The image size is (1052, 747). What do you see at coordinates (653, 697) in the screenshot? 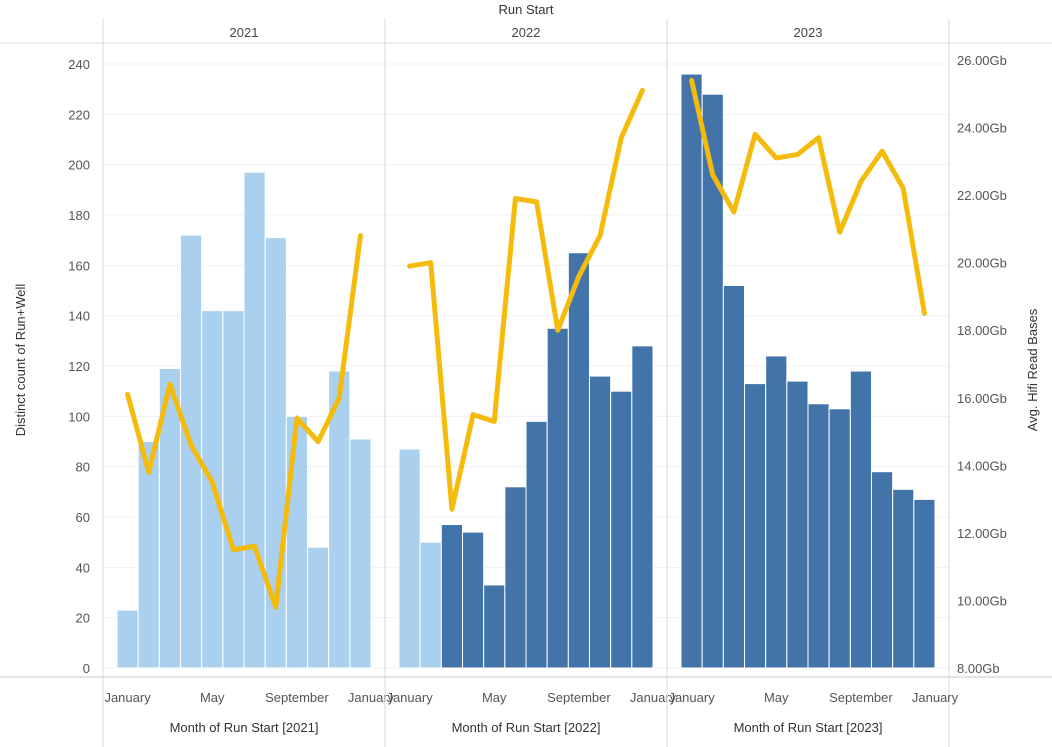
I see `x-tick-2022-3: January` at bounding box center [653, 697].